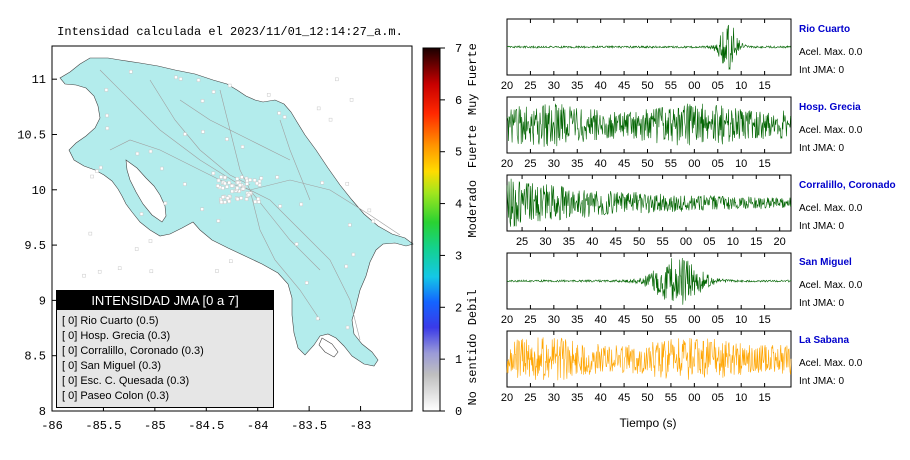  What do you see at coordinates (112, 366) in the screenshot?
I see `legend-item: [ 0] San Miguel (0.3)` at bounding box center [112, 366].